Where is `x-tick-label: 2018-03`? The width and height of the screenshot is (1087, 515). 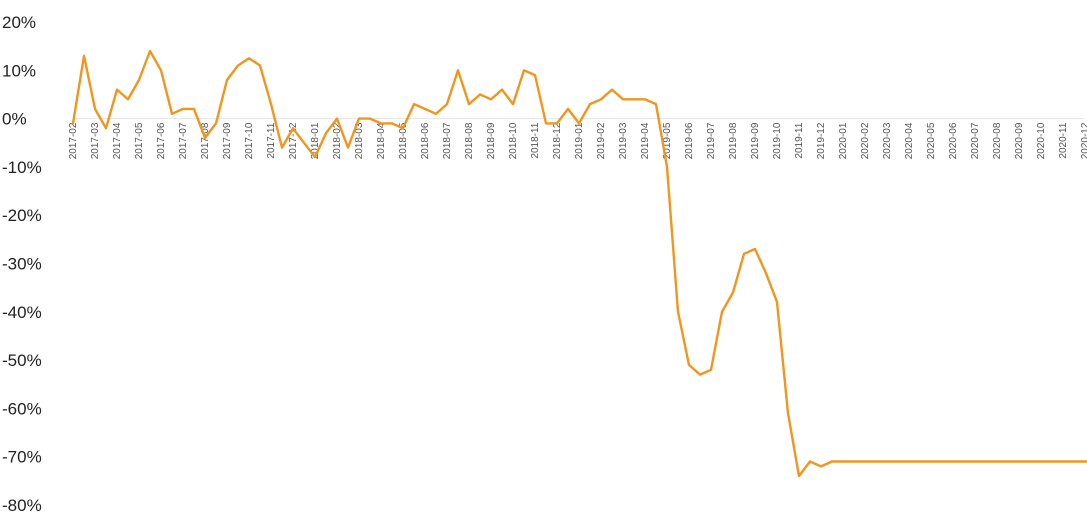
x-tick-label: 2018-03 is located at coordinates (359, 140).